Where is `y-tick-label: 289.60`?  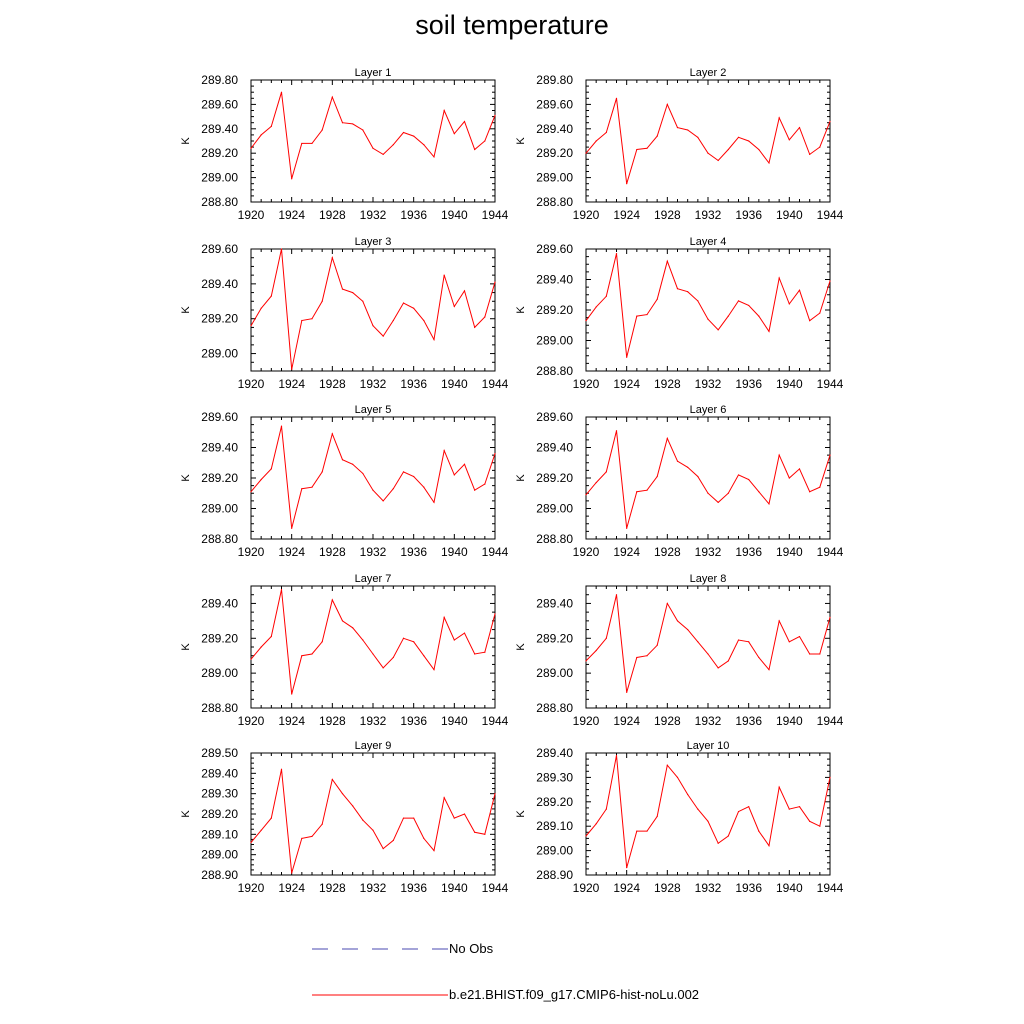 y-tick-label: 289.60 is located at coordinates (219, 417).